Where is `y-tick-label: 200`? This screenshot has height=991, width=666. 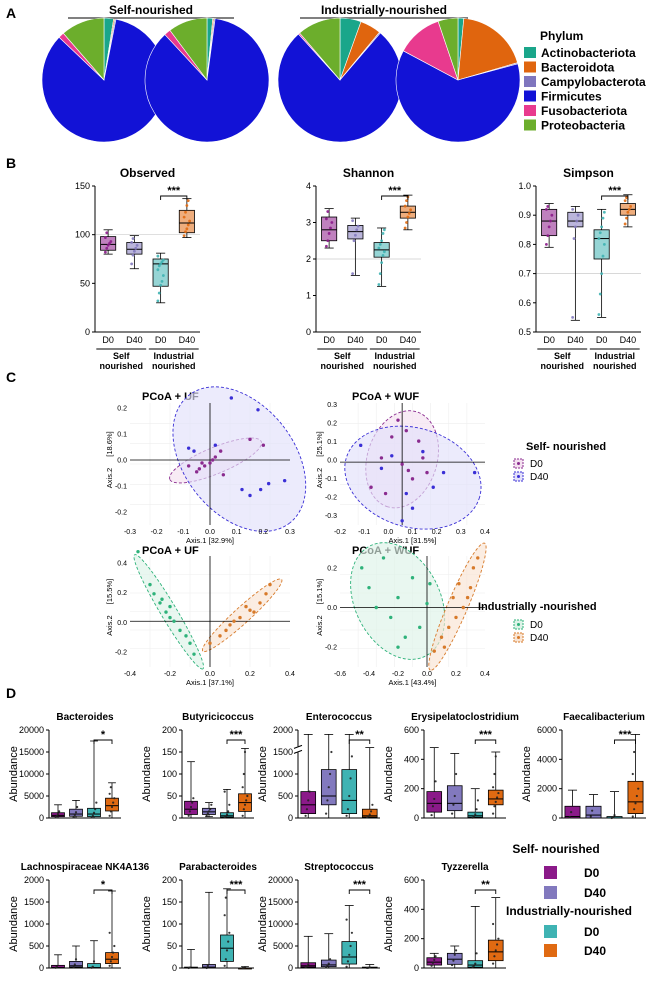
y-tick-label: 200 is located at coordinates (411, 789).